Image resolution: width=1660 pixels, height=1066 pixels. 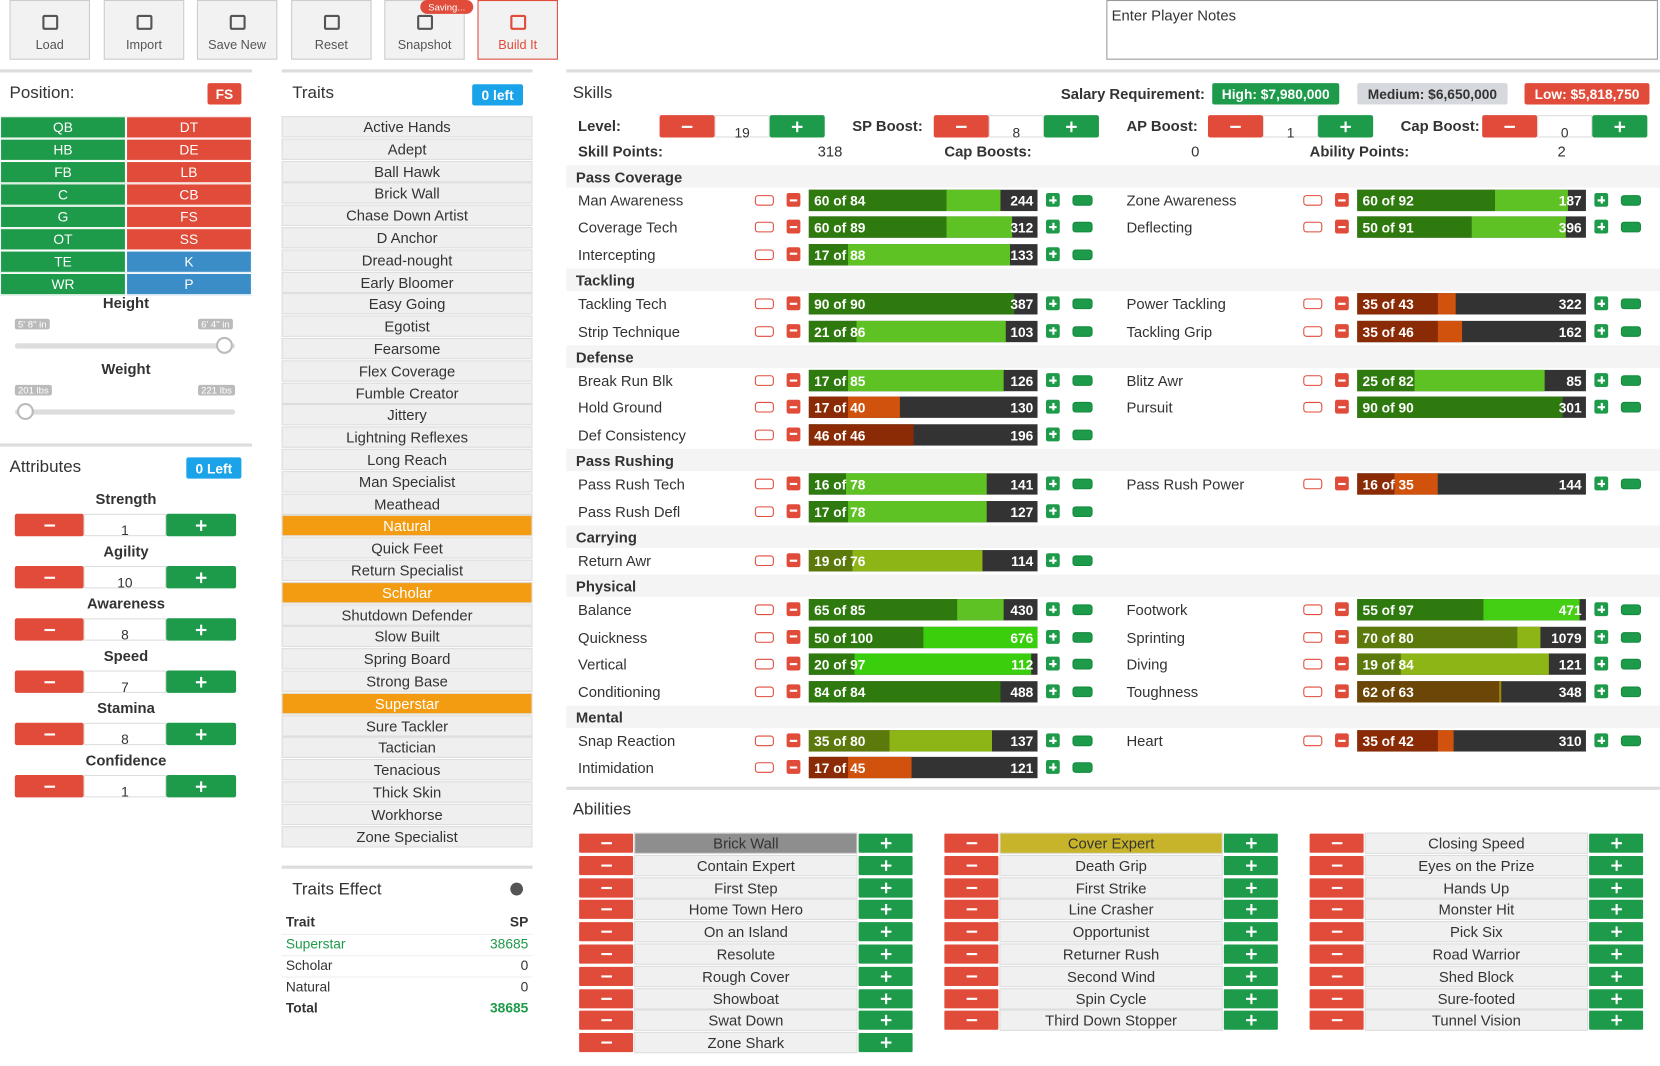 I want to click on ability-name: Monster Hit, so click(x=1476, y=910).